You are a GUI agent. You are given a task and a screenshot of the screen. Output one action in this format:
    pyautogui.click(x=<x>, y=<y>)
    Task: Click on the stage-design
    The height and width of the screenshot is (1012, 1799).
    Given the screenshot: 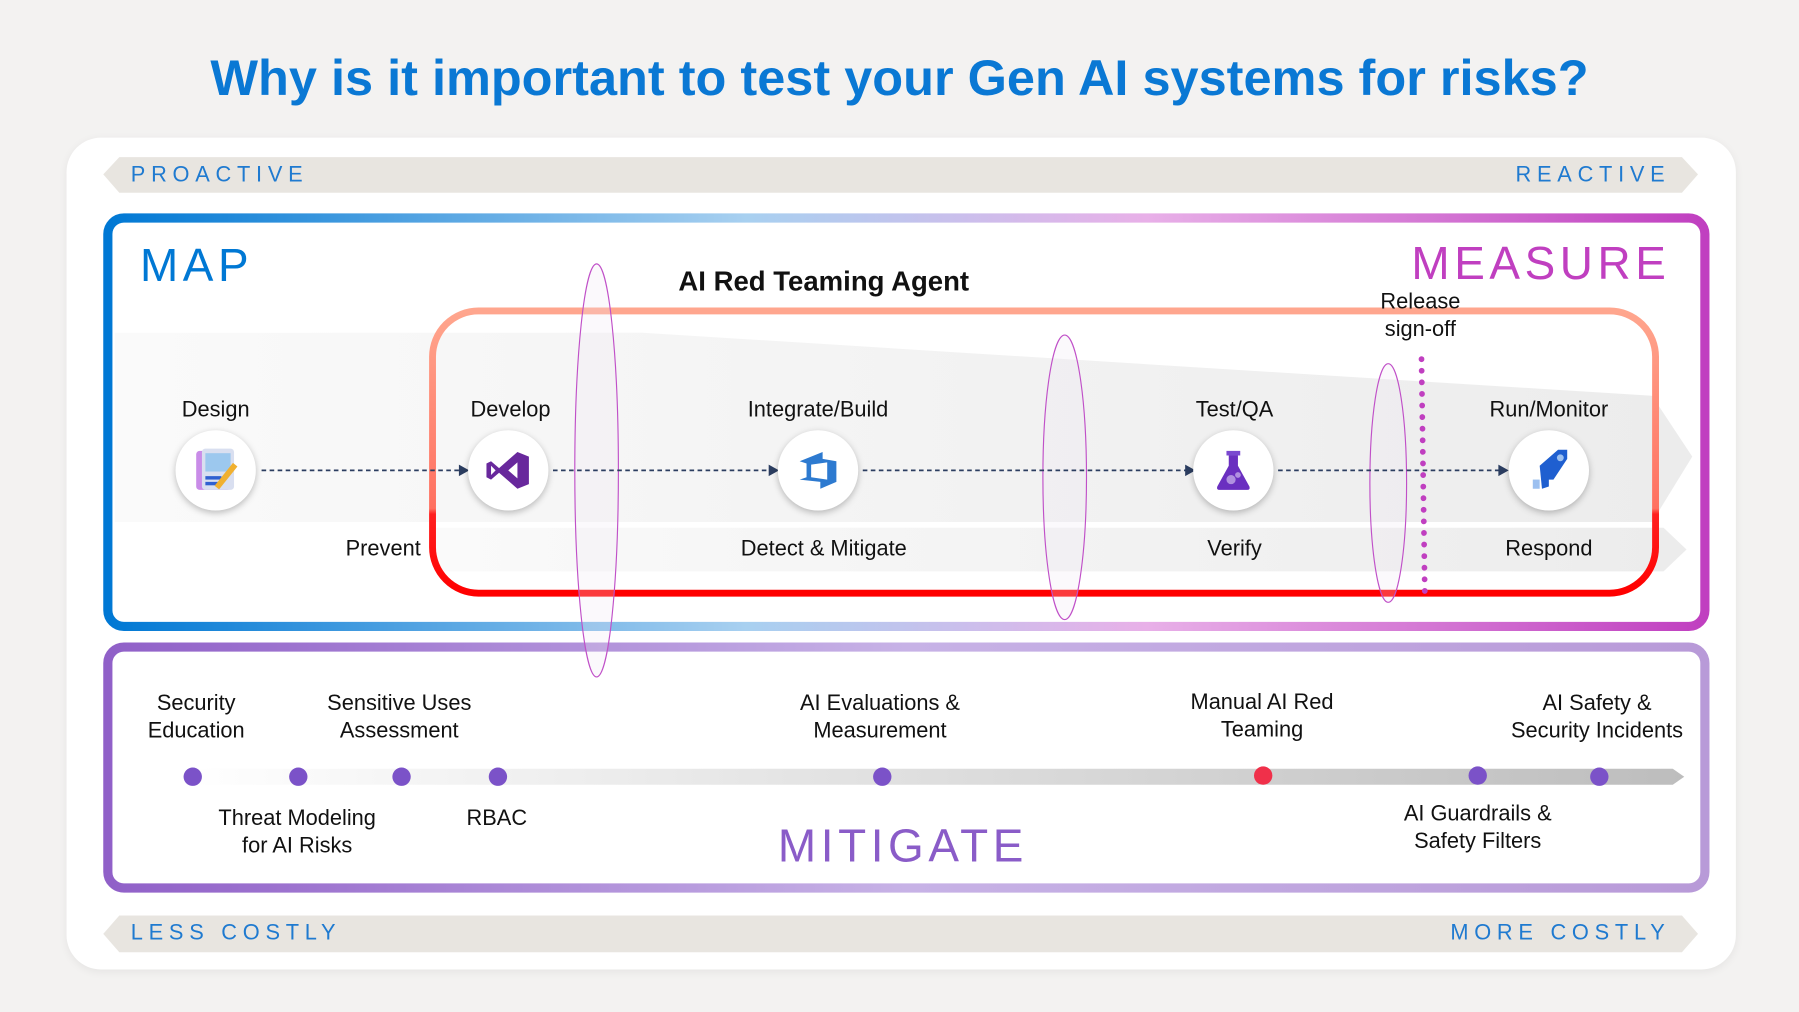 What is the action you would take?
    pyautogui.click(x=215, y=470)
    